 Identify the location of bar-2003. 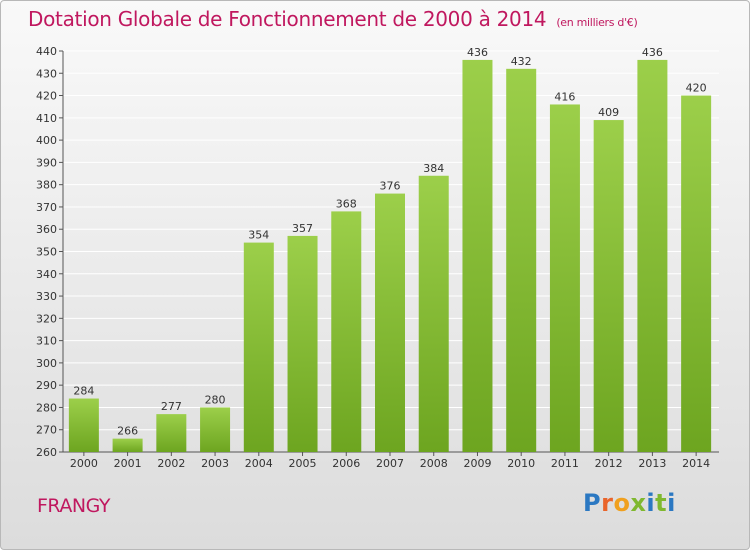
(215, 429).